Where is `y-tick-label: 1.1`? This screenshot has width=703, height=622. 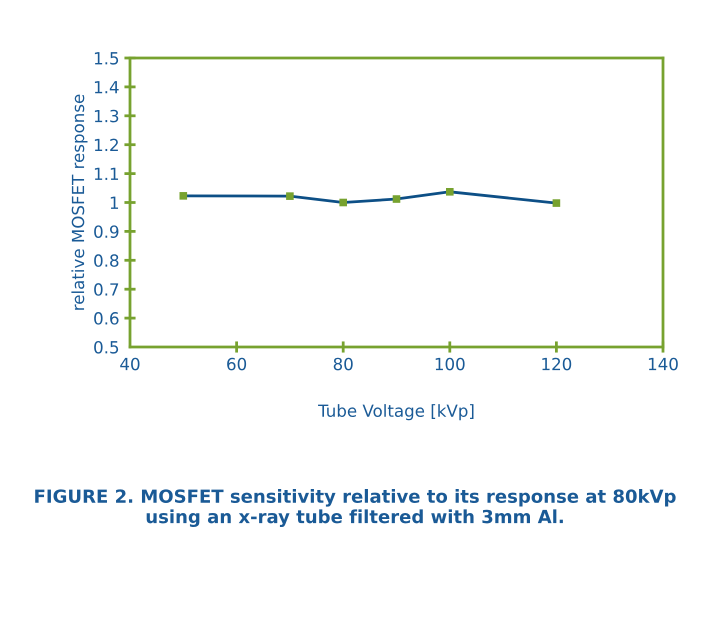
y-tick-label: 1.1 is located at coordinates (106, 174).